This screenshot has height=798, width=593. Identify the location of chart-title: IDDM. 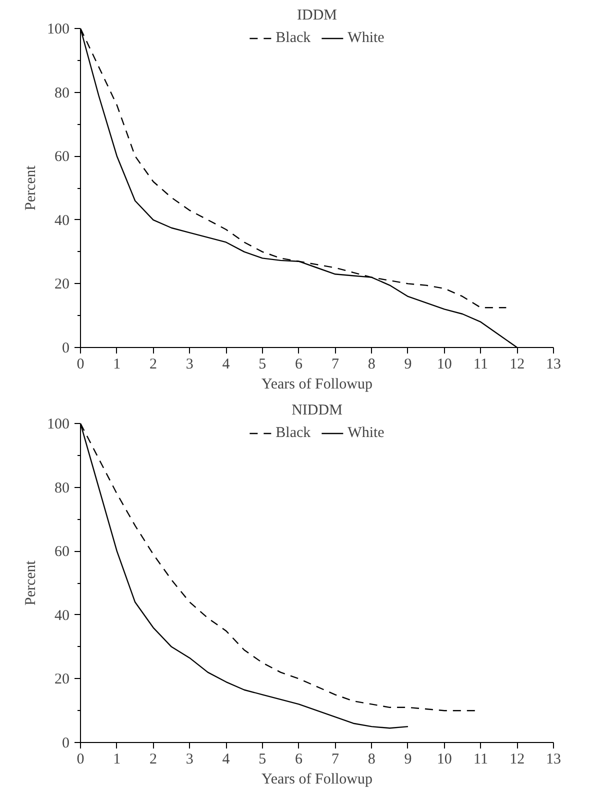
(317, 16).